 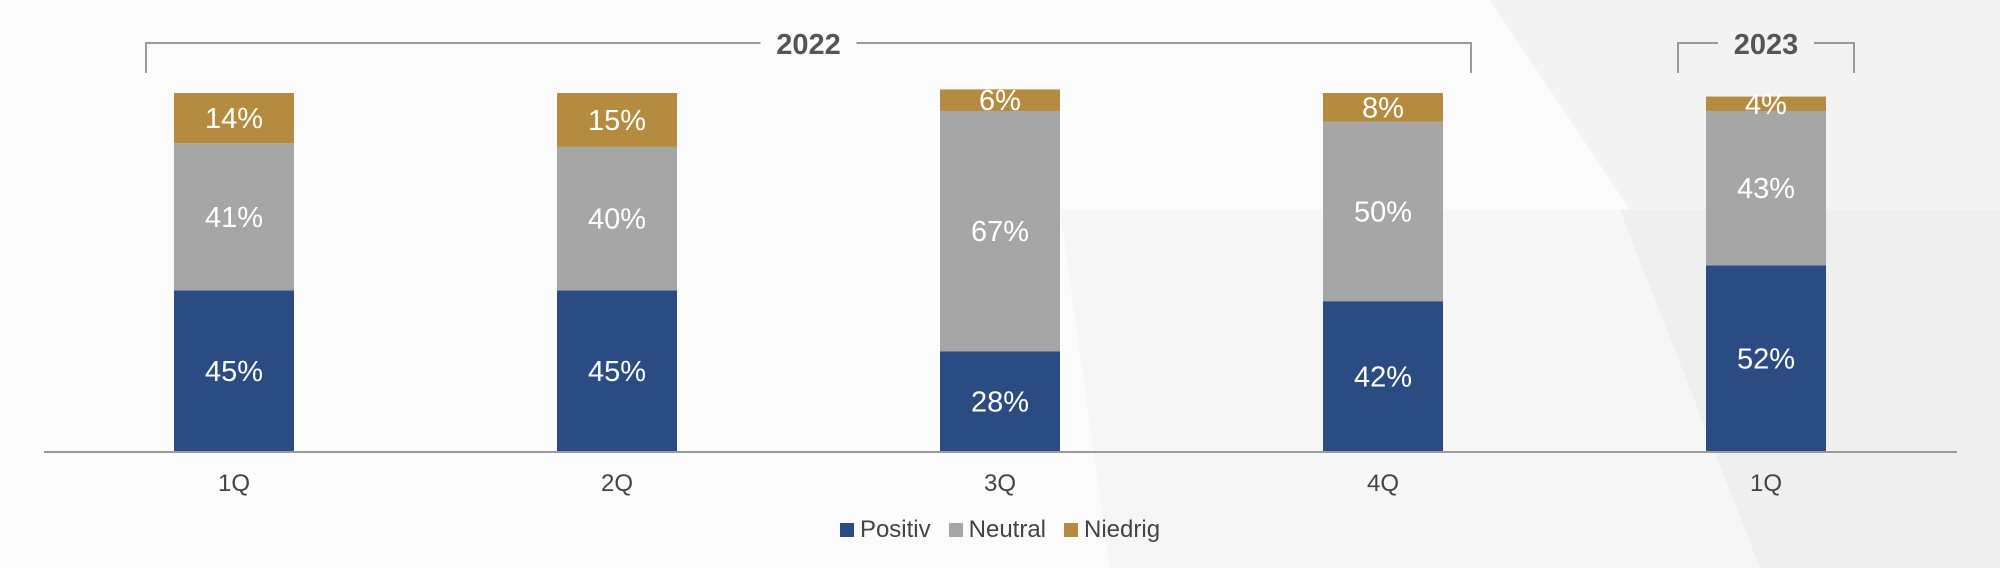 I want to click on data-label-niedrig-2: 15%, so click(x=617, y=121).